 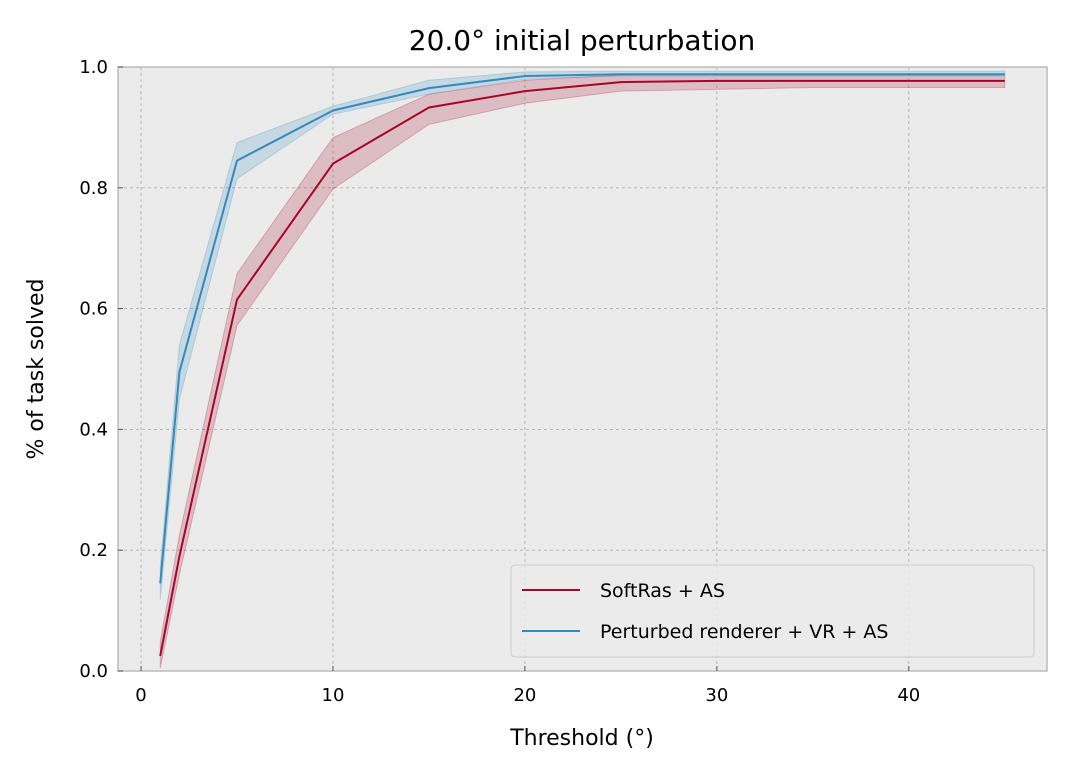 I want to click on legend-box, so click(x=772, y=611).